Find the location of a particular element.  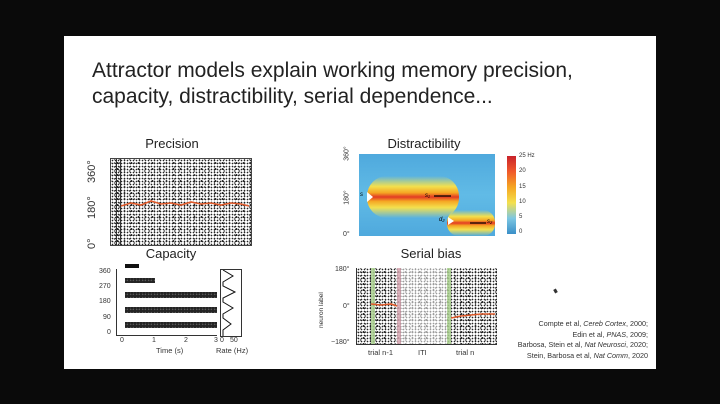

capacity-ytick-270: 270 is located at coordinates (105, 286).